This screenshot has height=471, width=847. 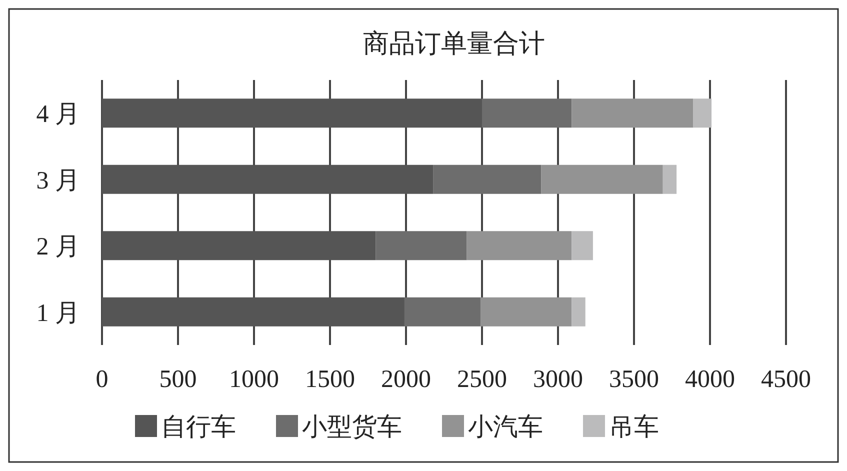 What do you see at coordinates (58, 180) in the screenshot?
I see `y-tick-label: 3 月` at bounding box center [58, 180].